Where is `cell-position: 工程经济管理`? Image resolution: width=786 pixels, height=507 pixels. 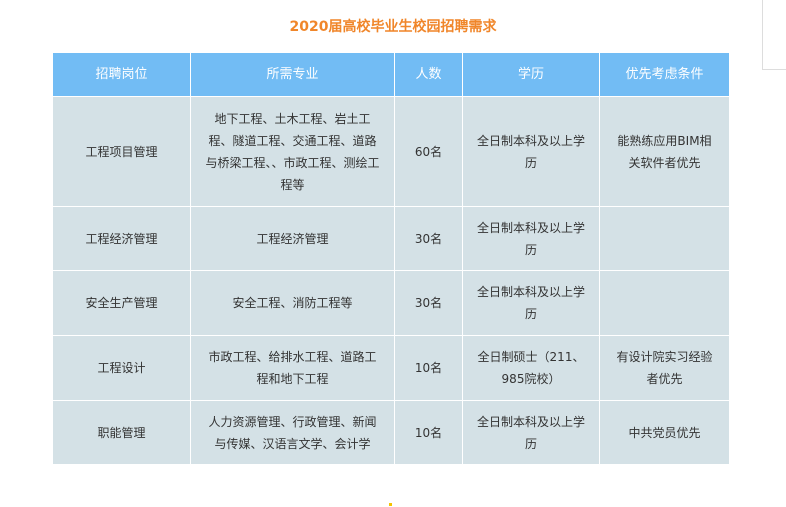
cell-position: 工程经济管理 is located at coordinates (121, 238).